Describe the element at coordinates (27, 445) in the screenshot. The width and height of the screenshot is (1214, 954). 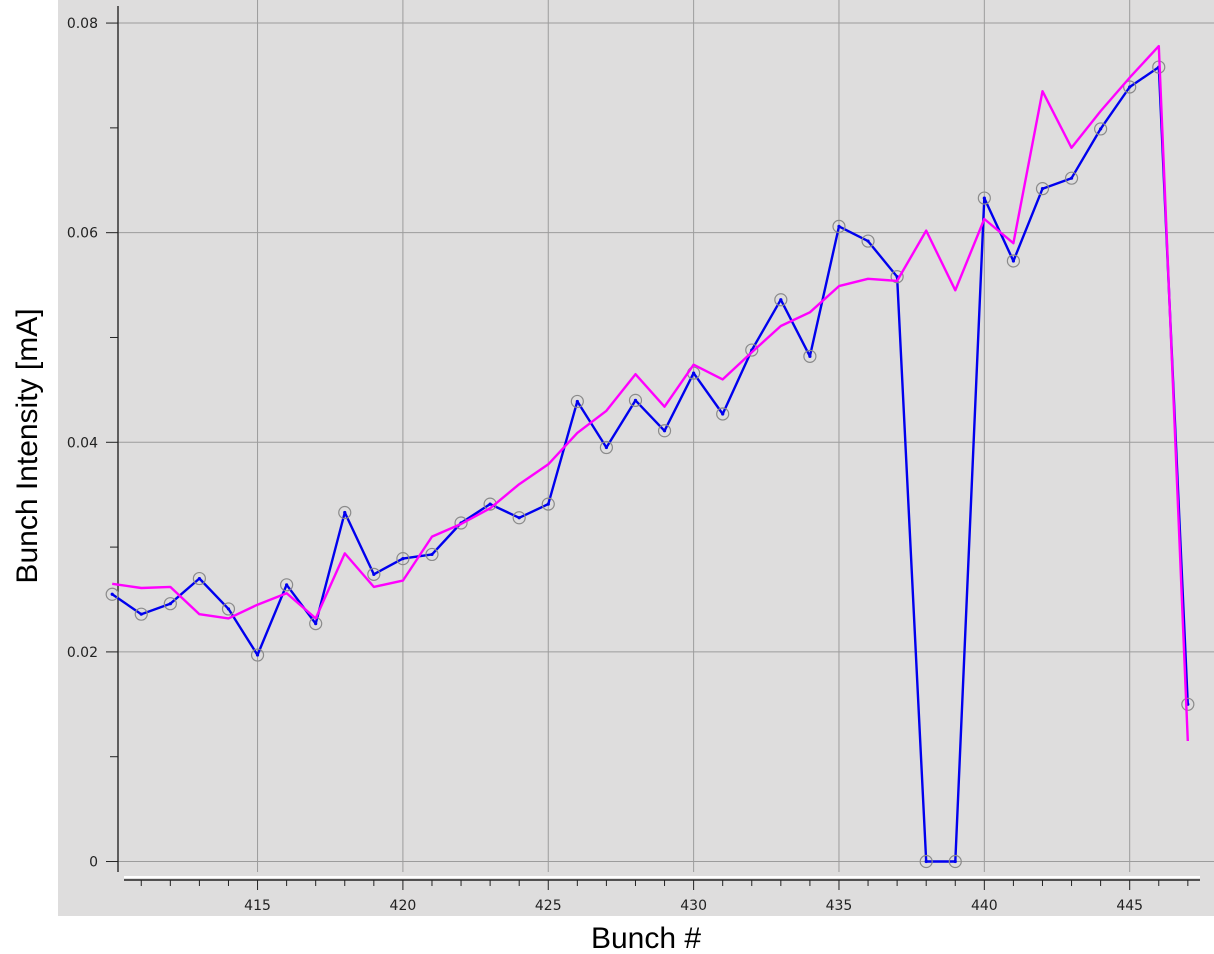
I see `y-axis-title: Bunch Intensity [mA]` at that location.